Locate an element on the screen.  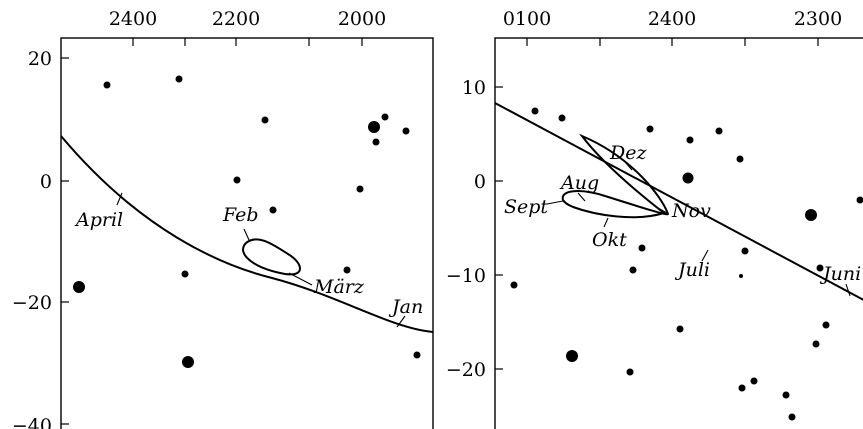
left-dec-tick-minus40: −40 is located at coordinates (32, 422).